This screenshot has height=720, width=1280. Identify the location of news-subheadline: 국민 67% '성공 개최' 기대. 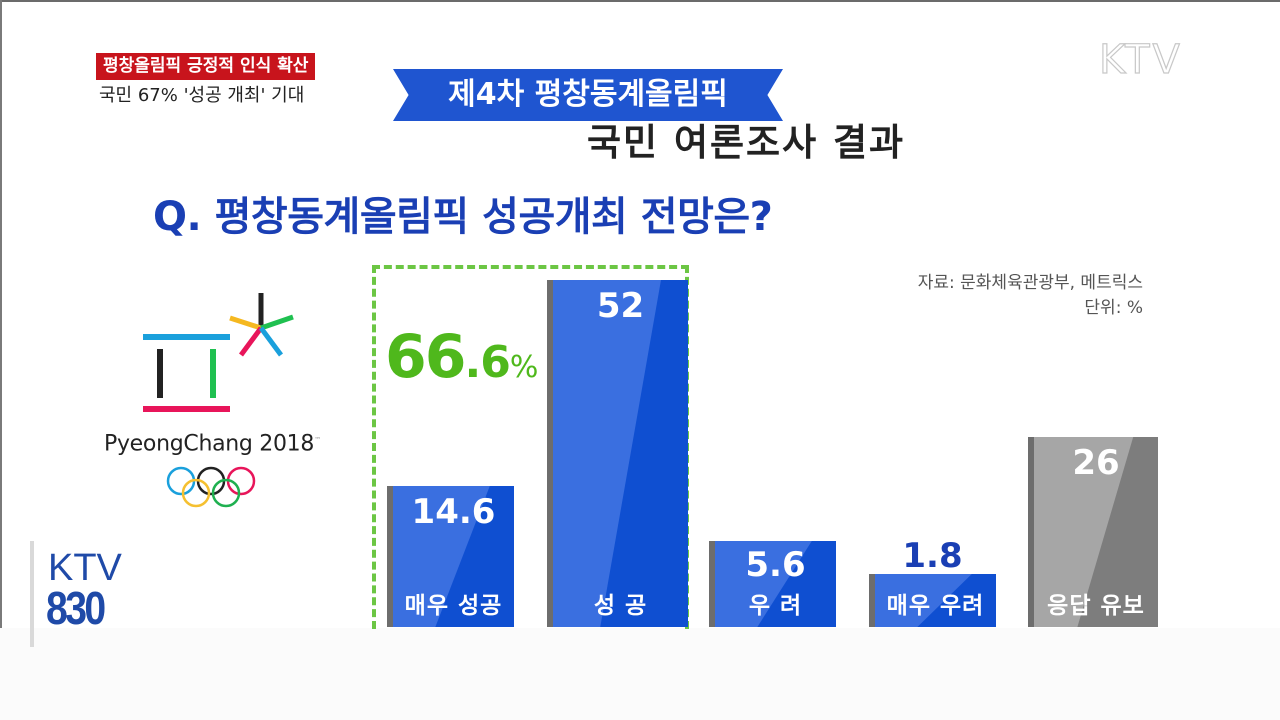
(202, 95).